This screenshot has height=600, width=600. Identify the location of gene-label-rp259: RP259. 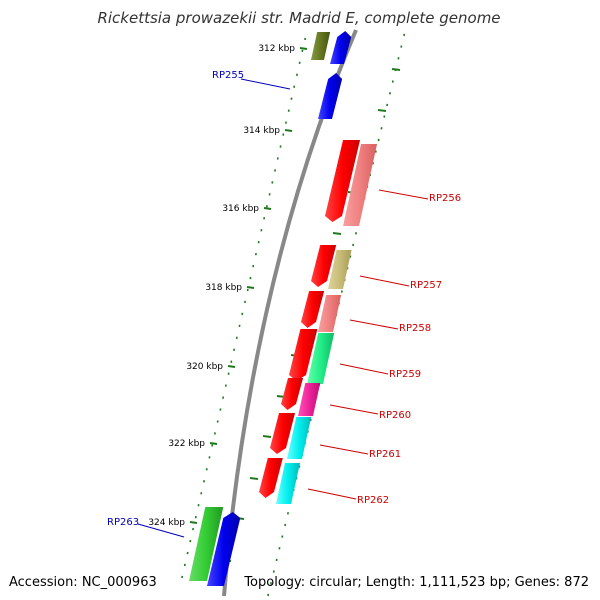
(405, 374).